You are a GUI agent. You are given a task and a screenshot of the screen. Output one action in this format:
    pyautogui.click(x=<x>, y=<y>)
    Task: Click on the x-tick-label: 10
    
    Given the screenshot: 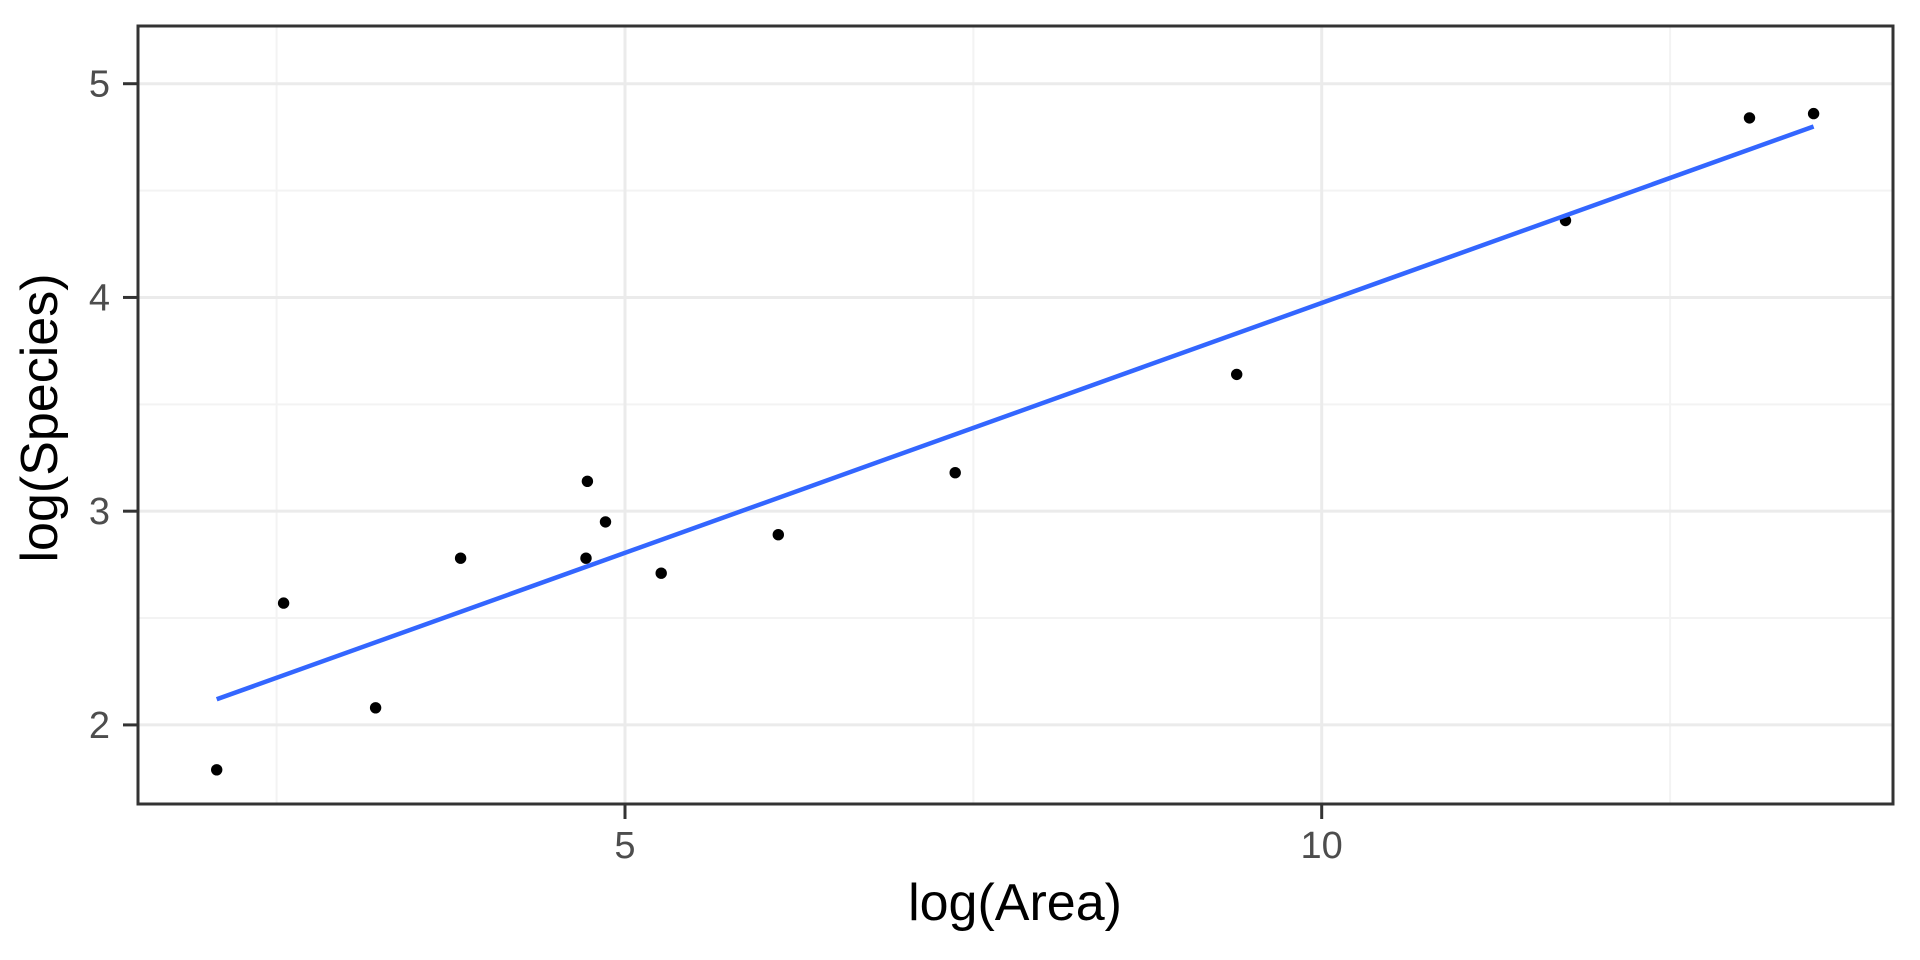 What is the action you would take?
    pyautogui.click(x=1322, y=846)
    